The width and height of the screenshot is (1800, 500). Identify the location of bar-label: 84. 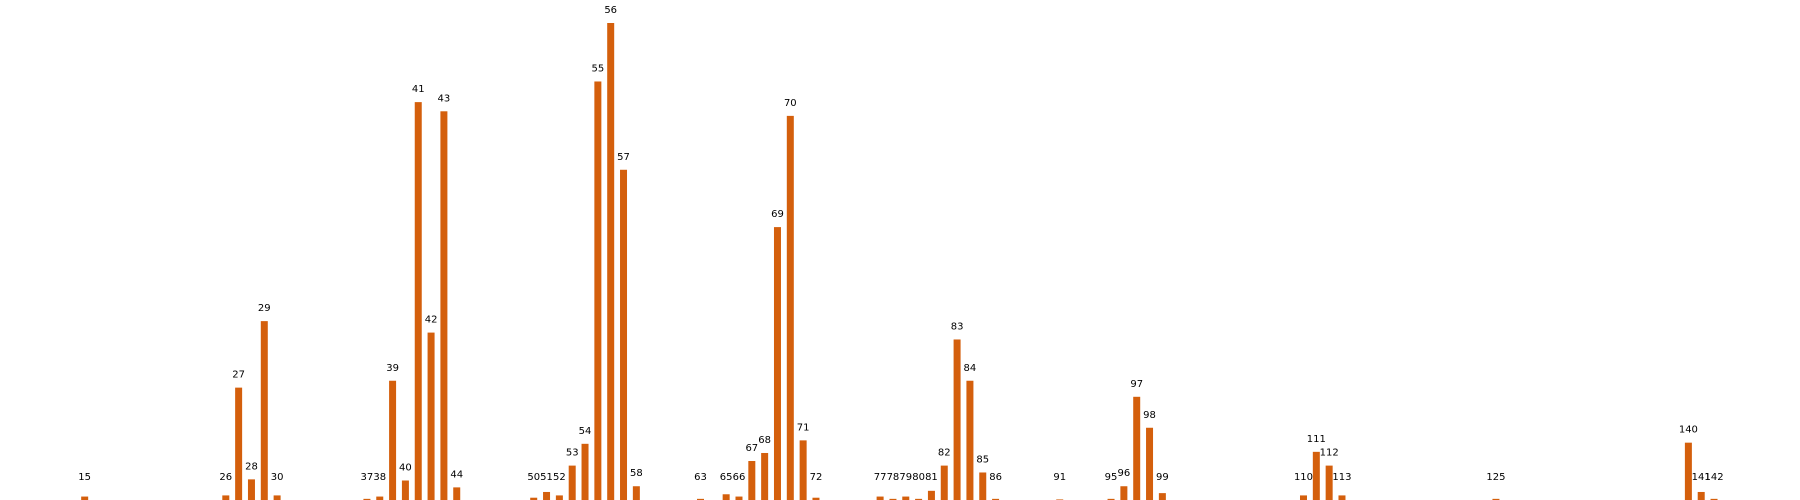
(970, 368).